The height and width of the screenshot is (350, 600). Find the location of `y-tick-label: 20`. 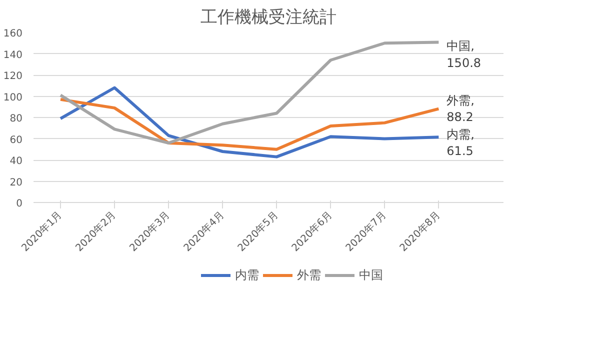

y-tick-label: 20 is located at coordinates (16, 182).